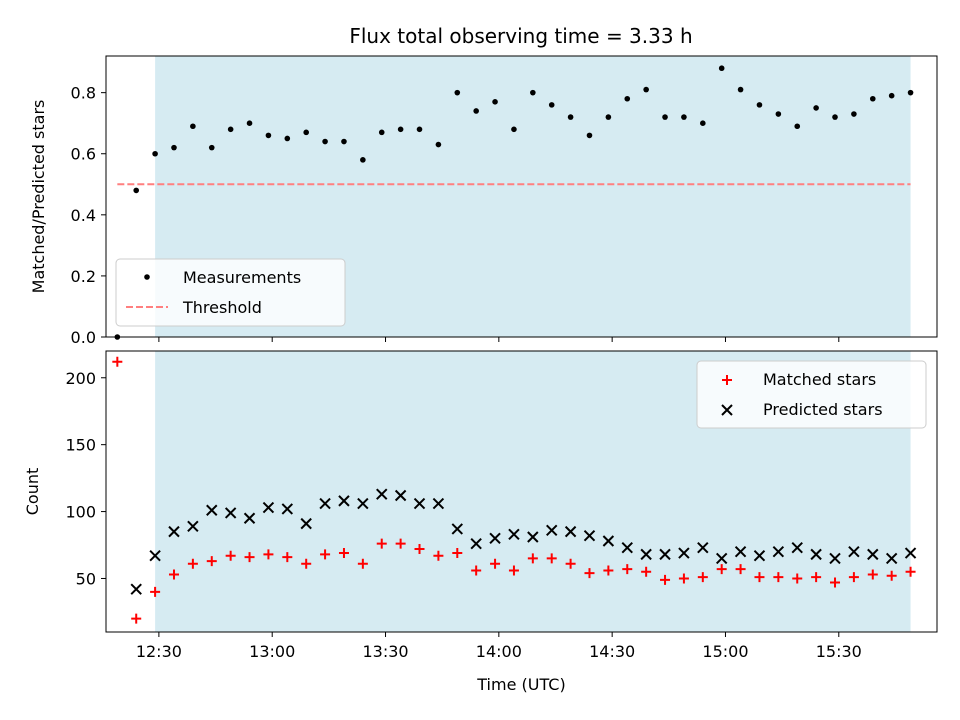 This screenshot has width=960, height=720. Describe the element at coordinates (385, 651) in the screenshot. I see `x-tick-label: 13:30` at that location.